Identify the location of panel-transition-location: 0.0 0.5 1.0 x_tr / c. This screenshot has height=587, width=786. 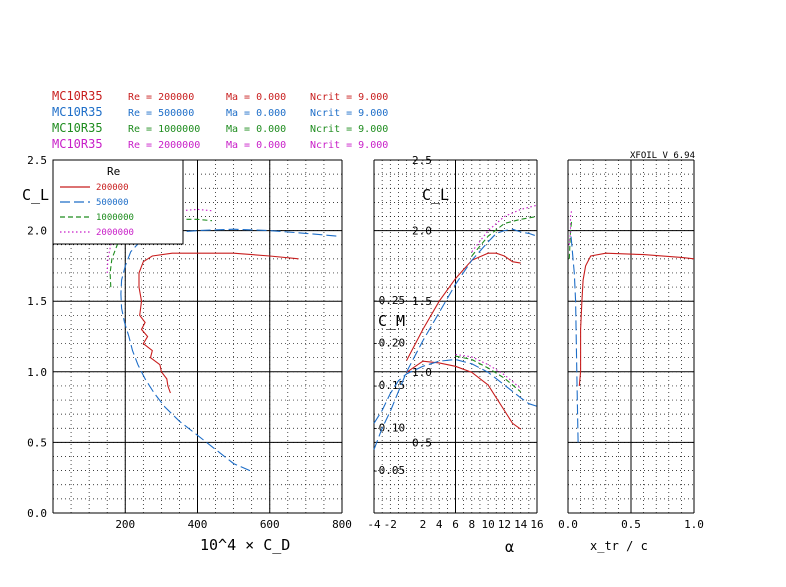
(631, 356).